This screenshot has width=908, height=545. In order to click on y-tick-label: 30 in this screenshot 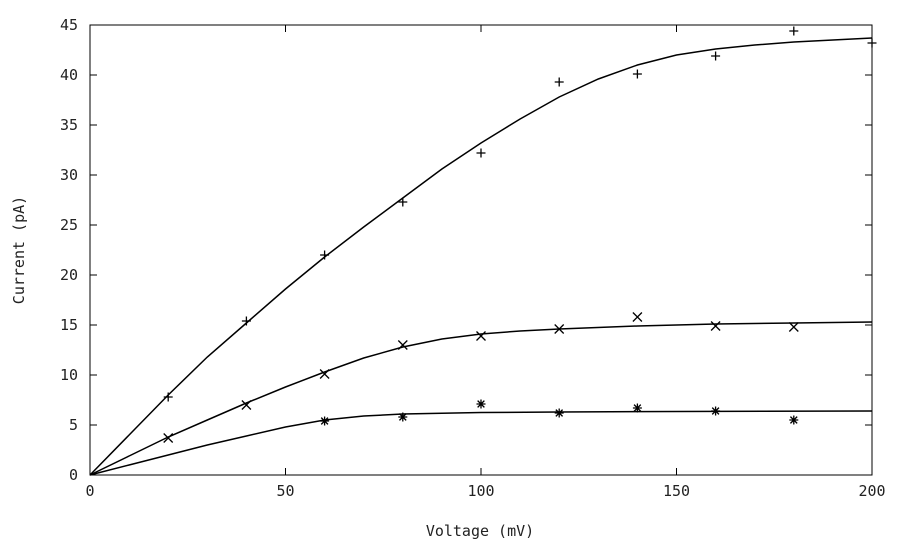, I will do `click(69, 175)`.